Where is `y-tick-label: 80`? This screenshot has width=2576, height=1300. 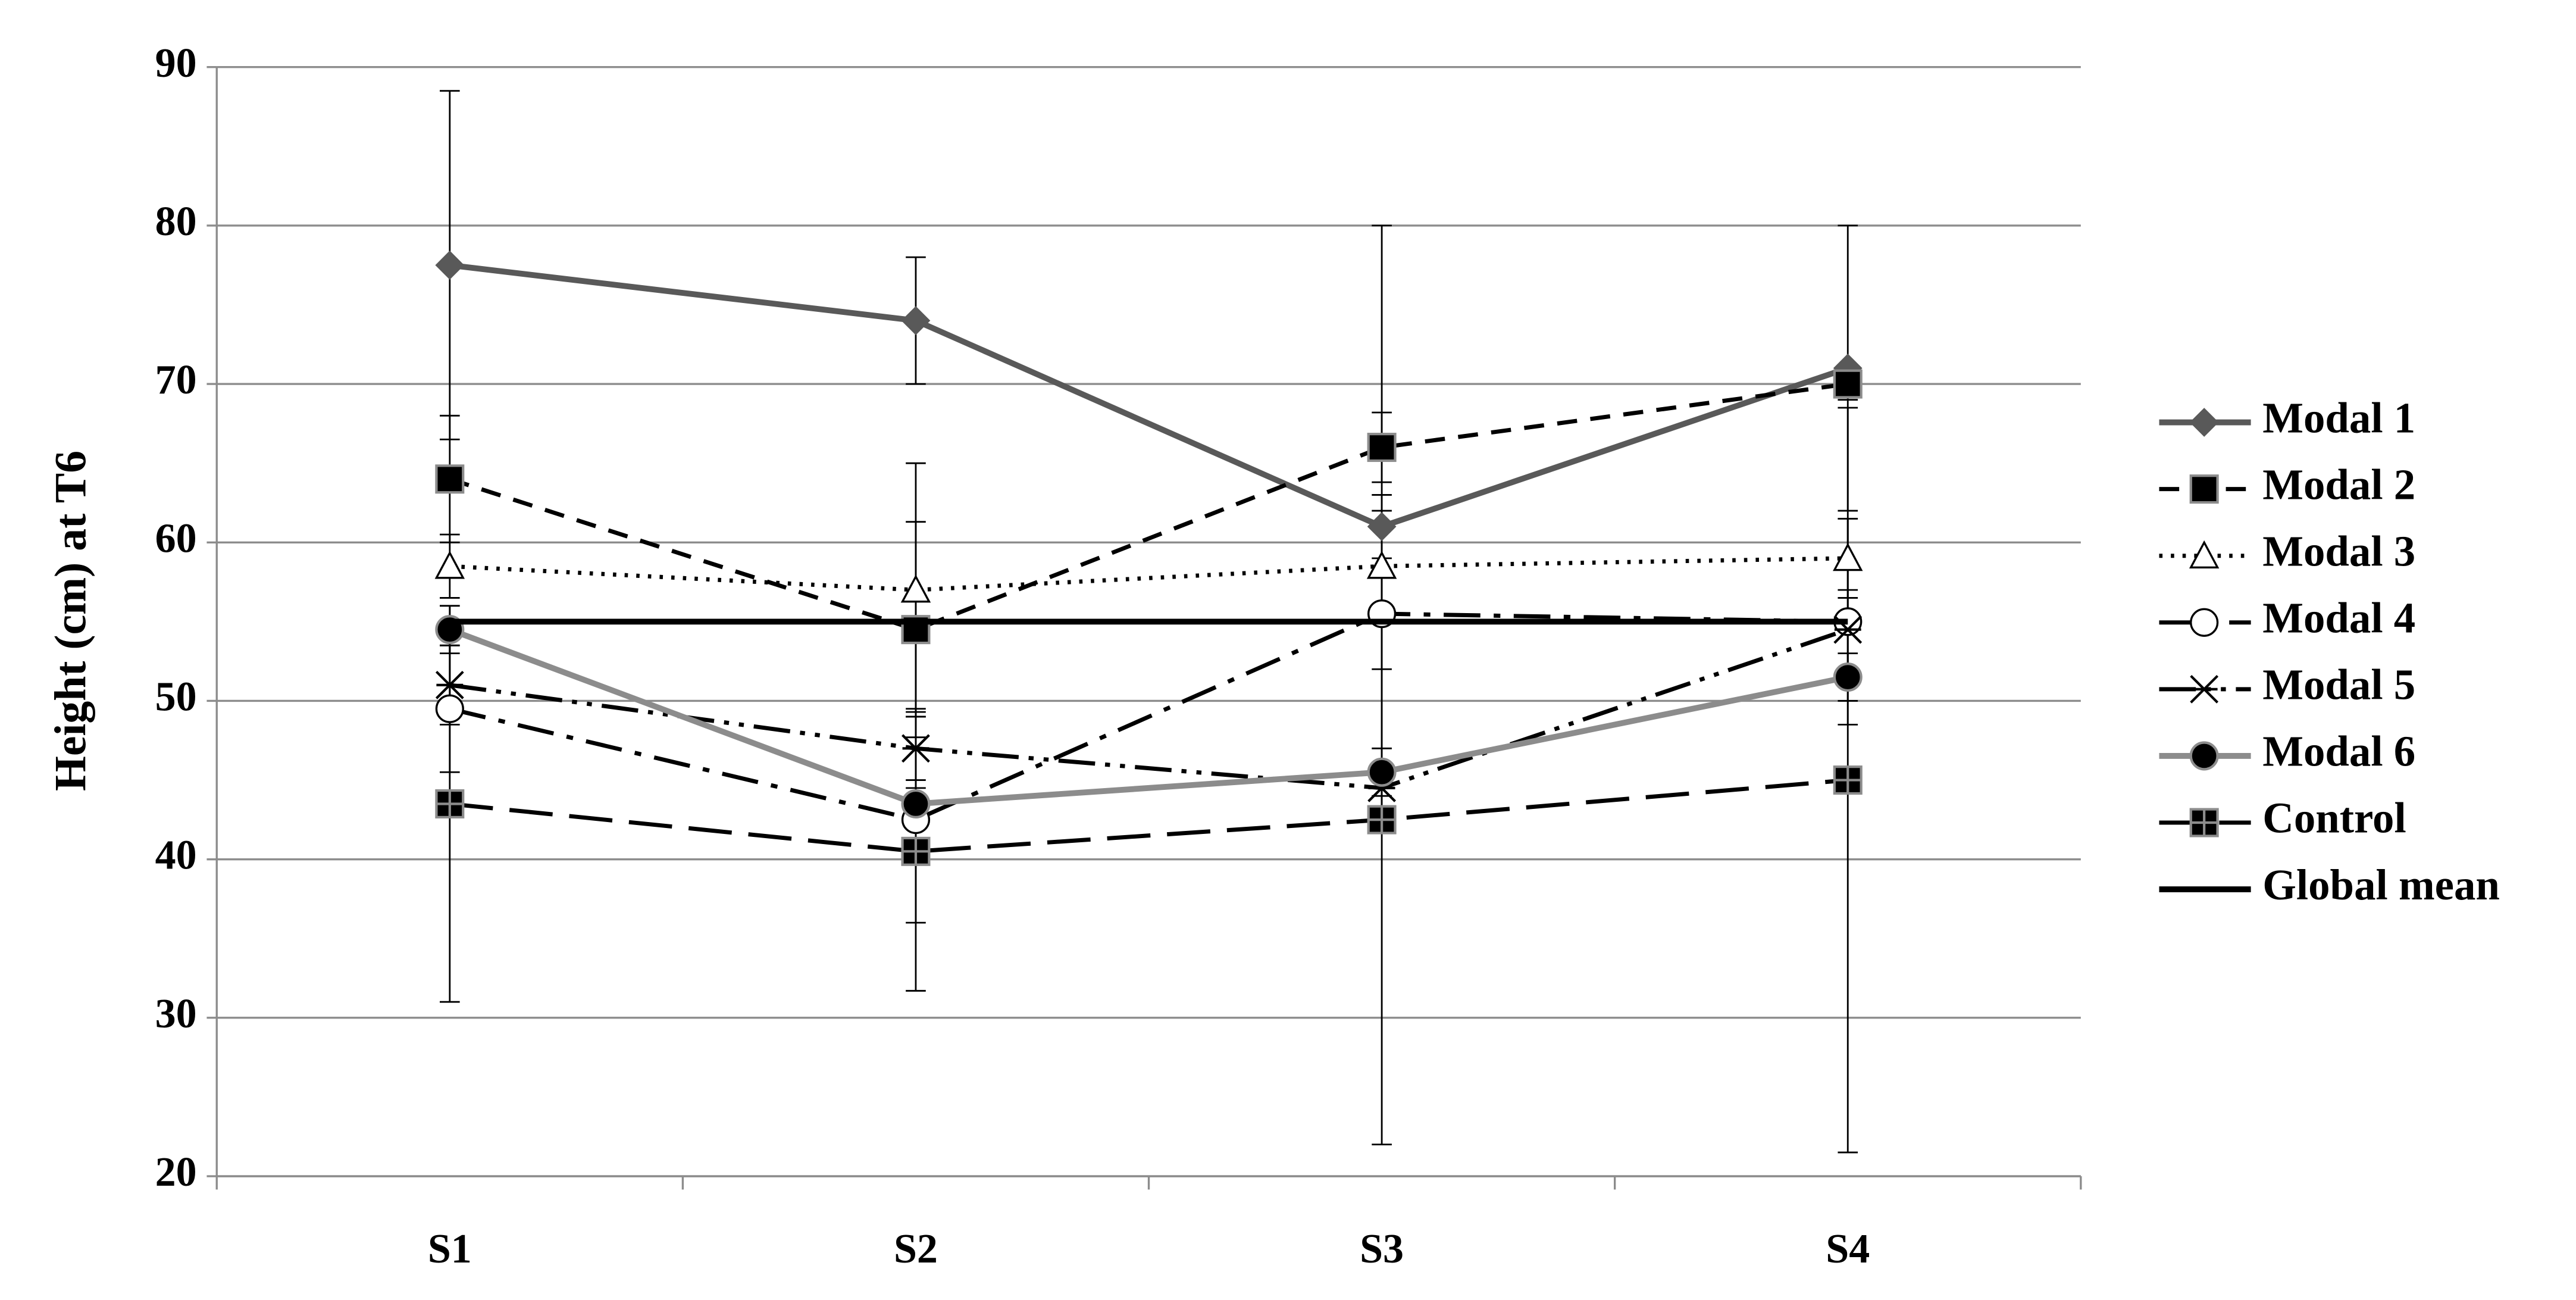 y-tick-label: 80 is located at coordinates (176, 222).